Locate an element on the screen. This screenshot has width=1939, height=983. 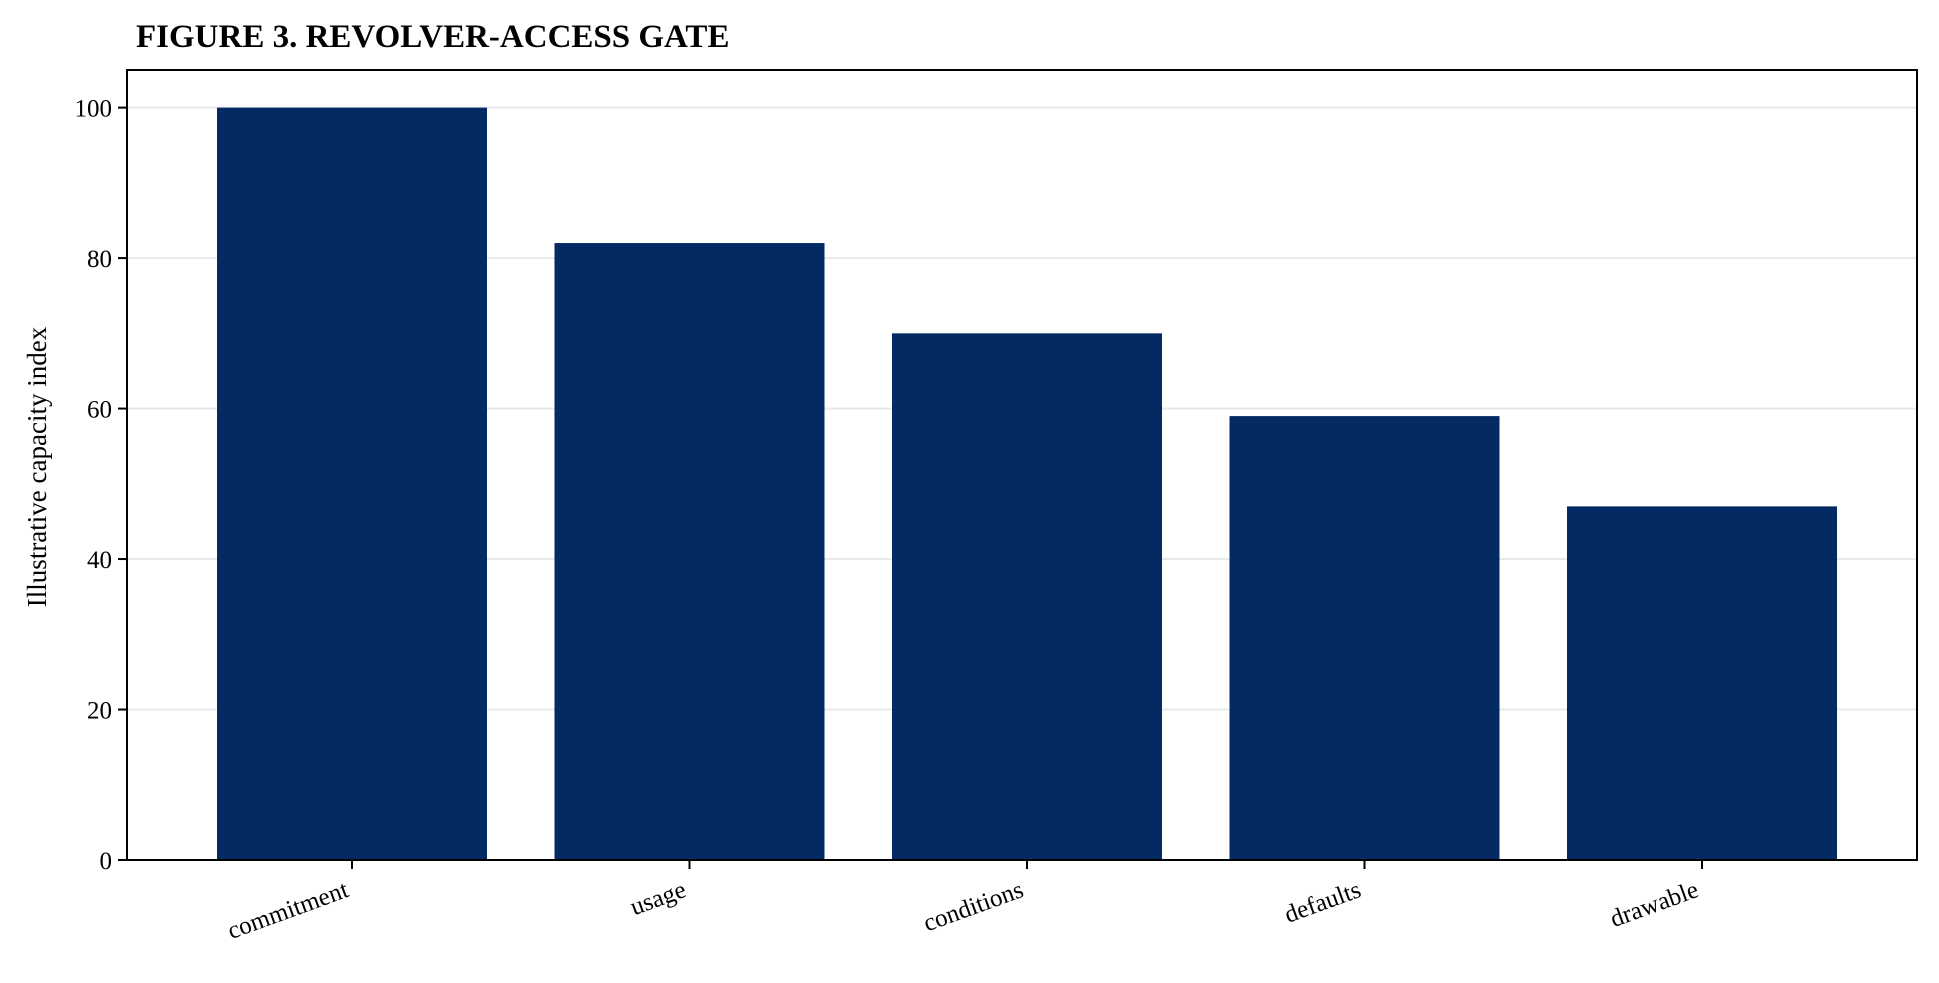
bar-defaults is located at coordinates (1364, 638).